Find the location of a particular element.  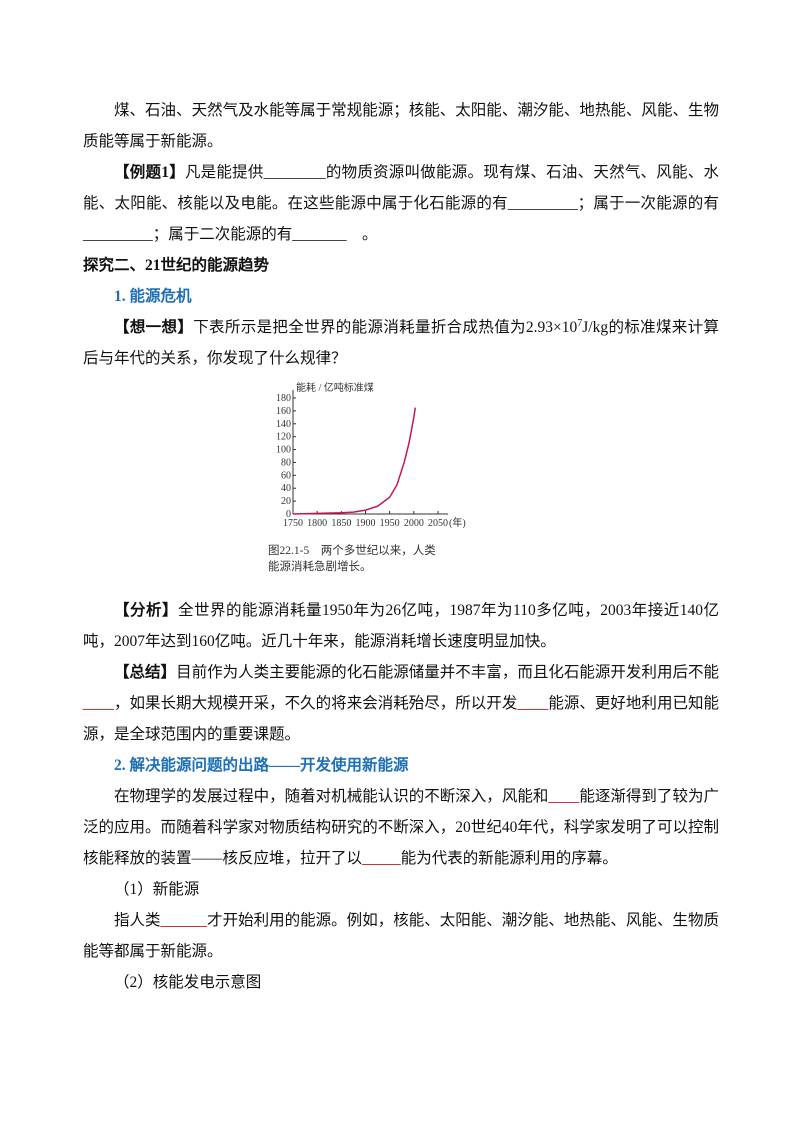

section-heading: 探究二、21世纪的能源趋势 is located at coordinates (176, 265).